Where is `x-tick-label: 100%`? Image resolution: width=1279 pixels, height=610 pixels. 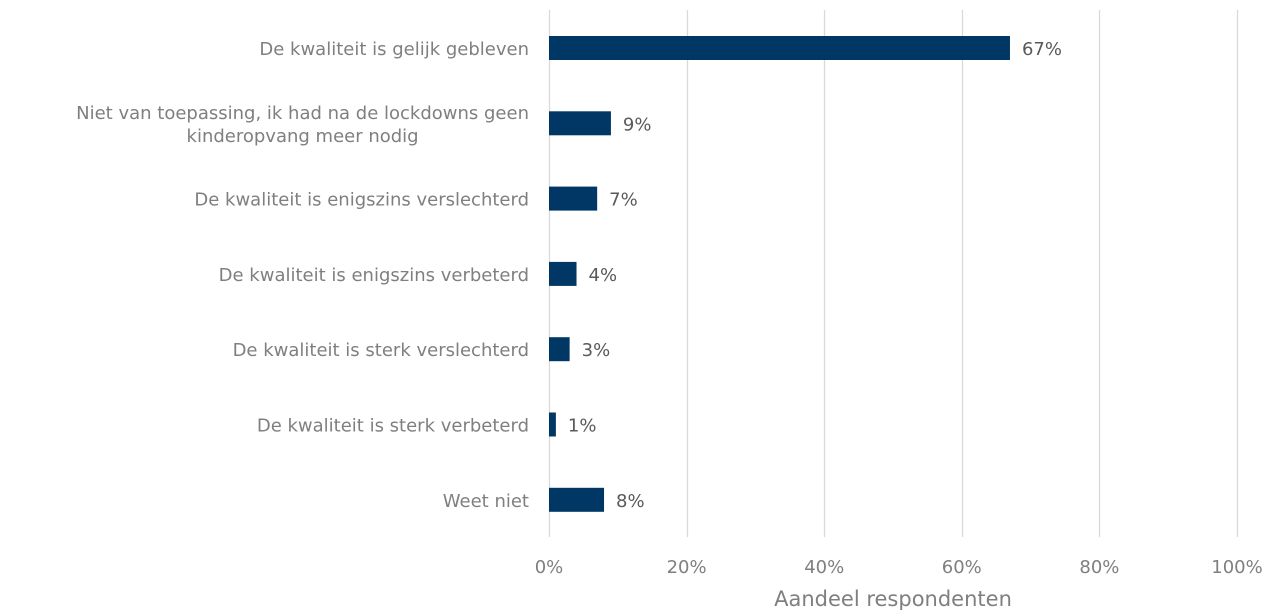
x-tick-label: 100% is located at coordinates (1236, 567).